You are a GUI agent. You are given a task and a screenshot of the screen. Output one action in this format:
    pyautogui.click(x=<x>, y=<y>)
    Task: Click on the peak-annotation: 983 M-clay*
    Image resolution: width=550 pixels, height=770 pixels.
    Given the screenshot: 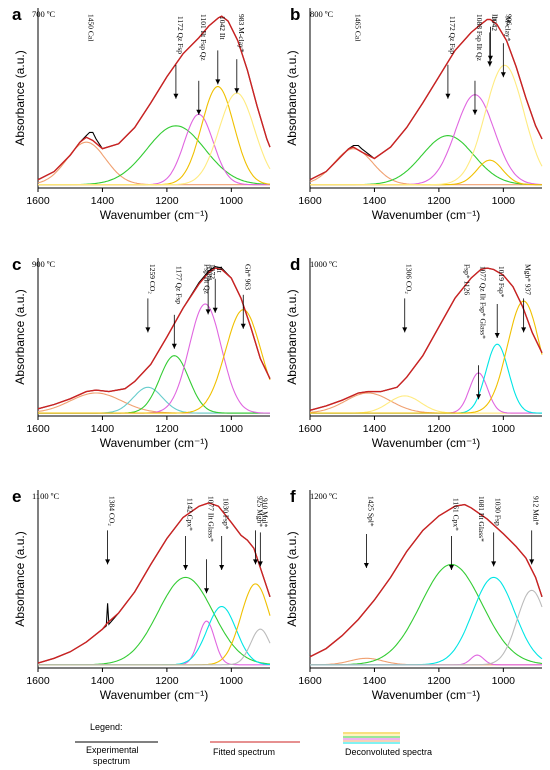 What is the action you would take?
    pyautogui.click(x=241, y=33)
    